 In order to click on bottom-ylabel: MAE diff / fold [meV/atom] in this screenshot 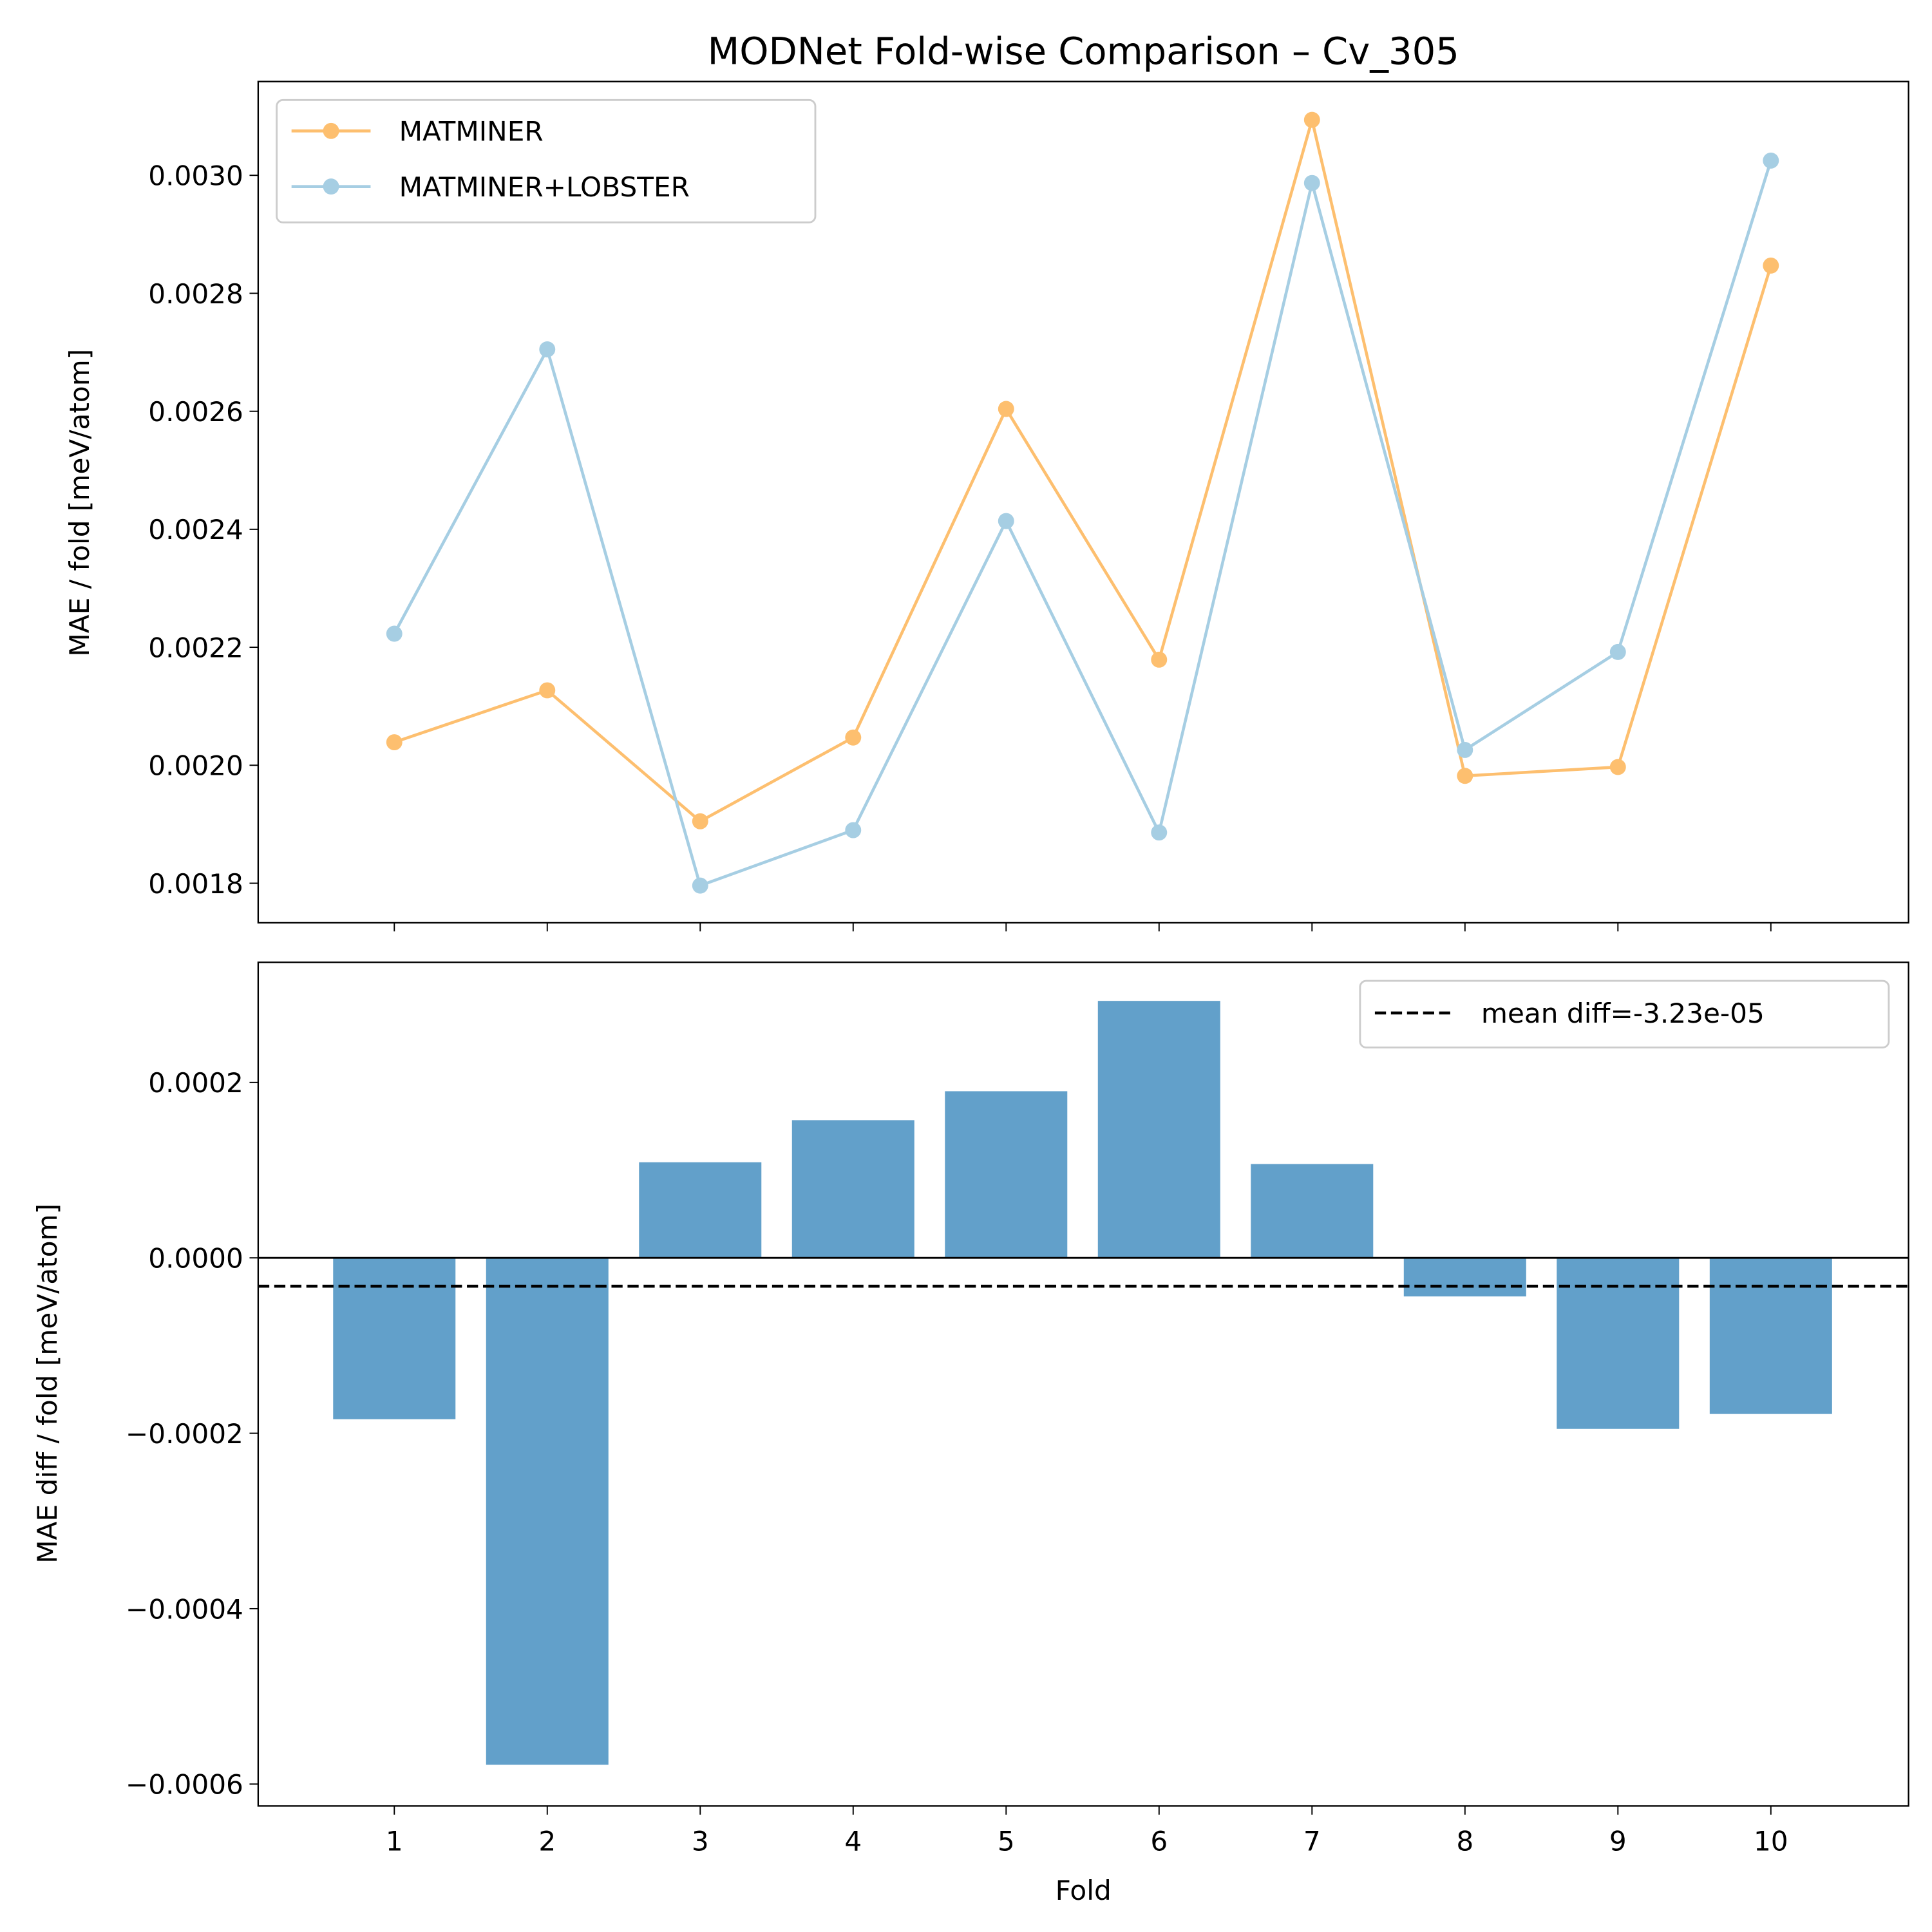, I will do `click(48, 1384)`.